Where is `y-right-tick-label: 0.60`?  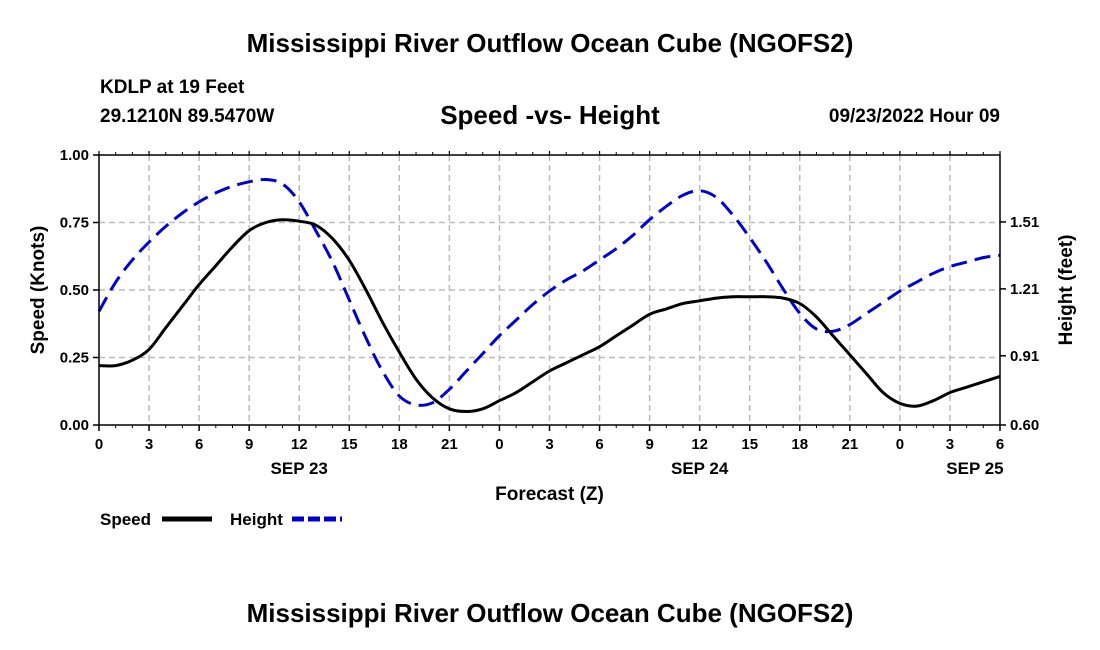
y-right-tick-label: 0.60 is located at coordinates (1024, 425).